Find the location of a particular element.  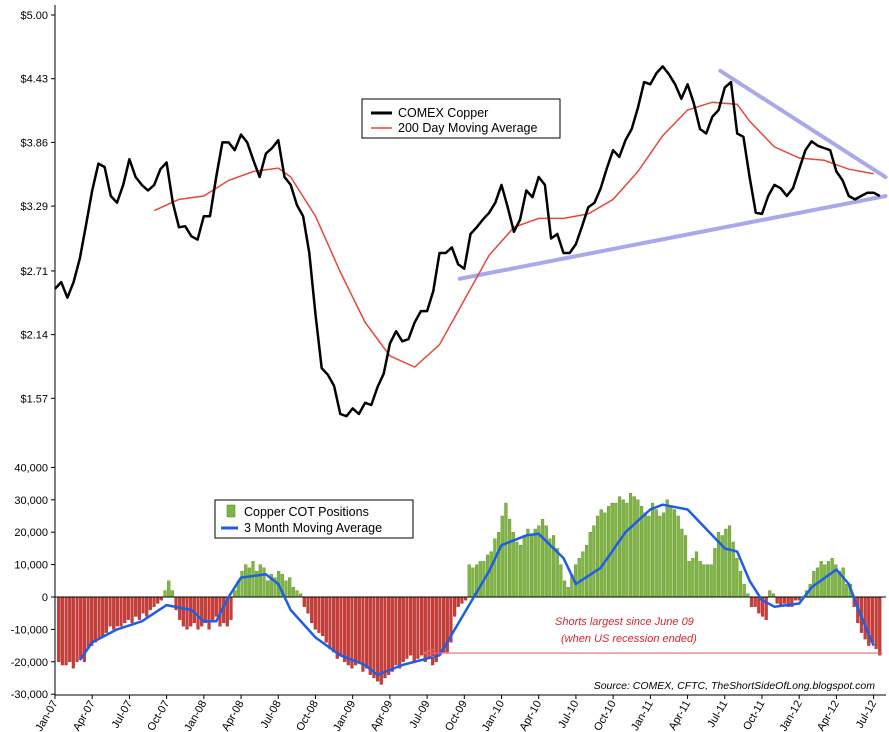

cot-legend-box is located at coordinates (314, 519).